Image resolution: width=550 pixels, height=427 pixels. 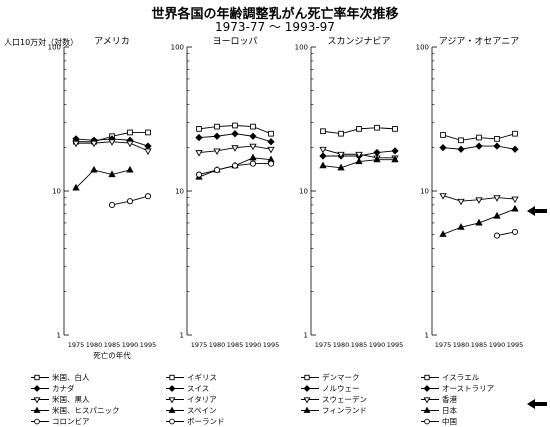 I want to click on japan-legend-arrow-icon, so click(x=537, y=404).